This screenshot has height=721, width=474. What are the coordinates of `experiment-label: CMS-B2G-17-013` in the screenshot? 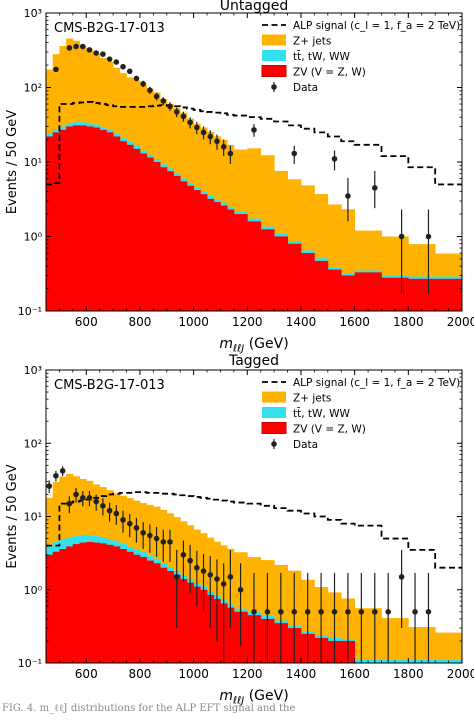 It's located at (109, 28).